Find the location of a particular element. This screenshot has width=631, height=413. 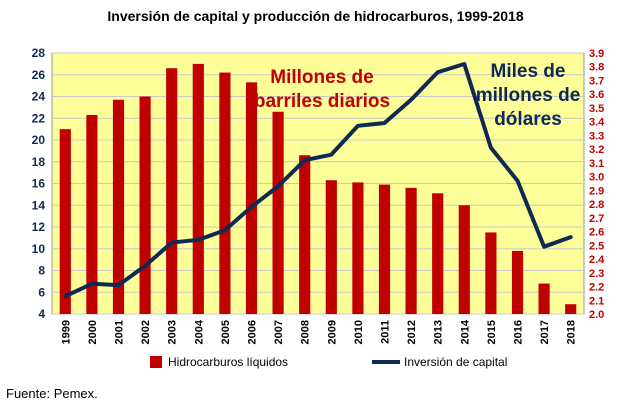

x-tick-label: 2004 is located at coordinates (199, 331).